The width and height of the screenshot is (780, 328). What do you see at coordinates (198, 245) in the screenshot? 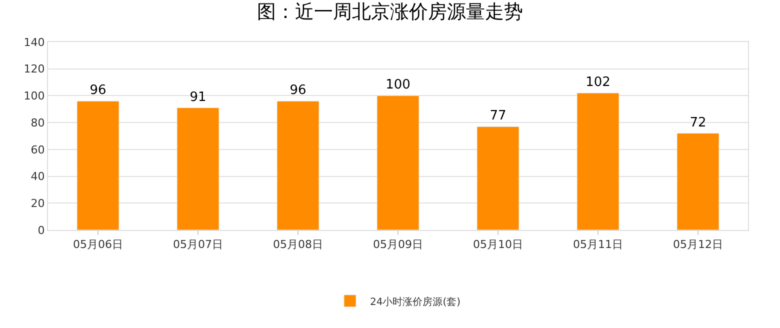
I see `x-tick-label: 05月07日` at bounding box center [198, 245].